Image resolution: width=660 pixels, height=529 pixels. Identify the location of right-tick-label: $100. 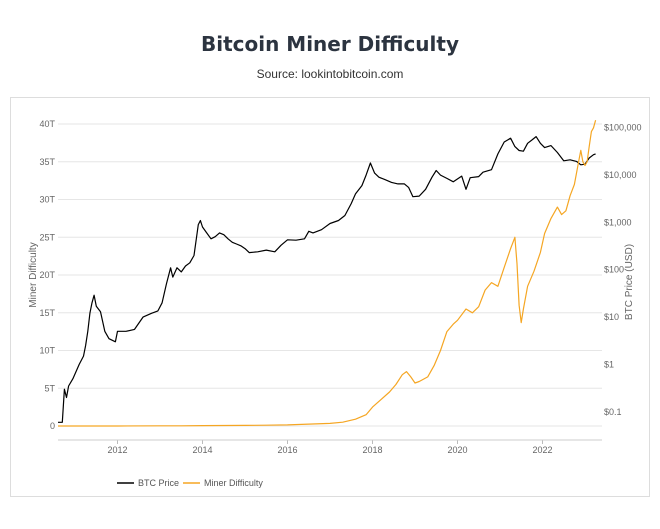
(614, 270).